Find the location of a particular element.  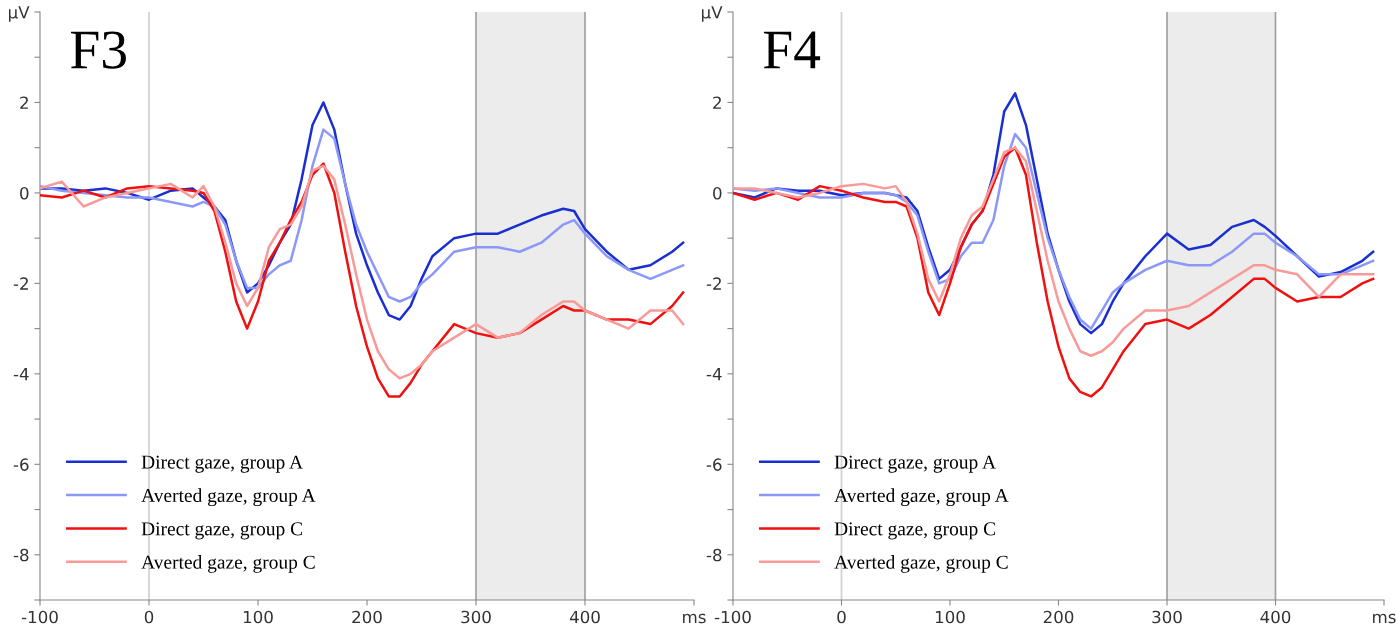

chart-title: F3 is located at coordinates (98, 50).